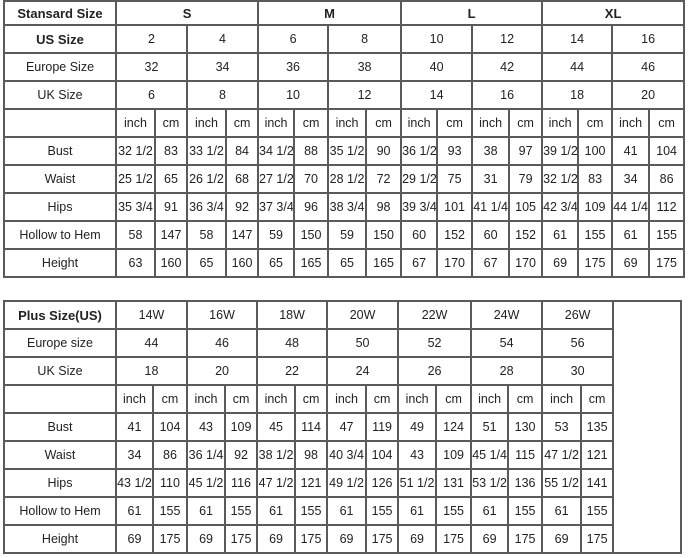 Image resolution: width=690 pixels, height=558 pixels. What do you see at coordinates (171, 207) in the screenshot?
I see `measurement-value: 91` at bounding box center [171, 207].